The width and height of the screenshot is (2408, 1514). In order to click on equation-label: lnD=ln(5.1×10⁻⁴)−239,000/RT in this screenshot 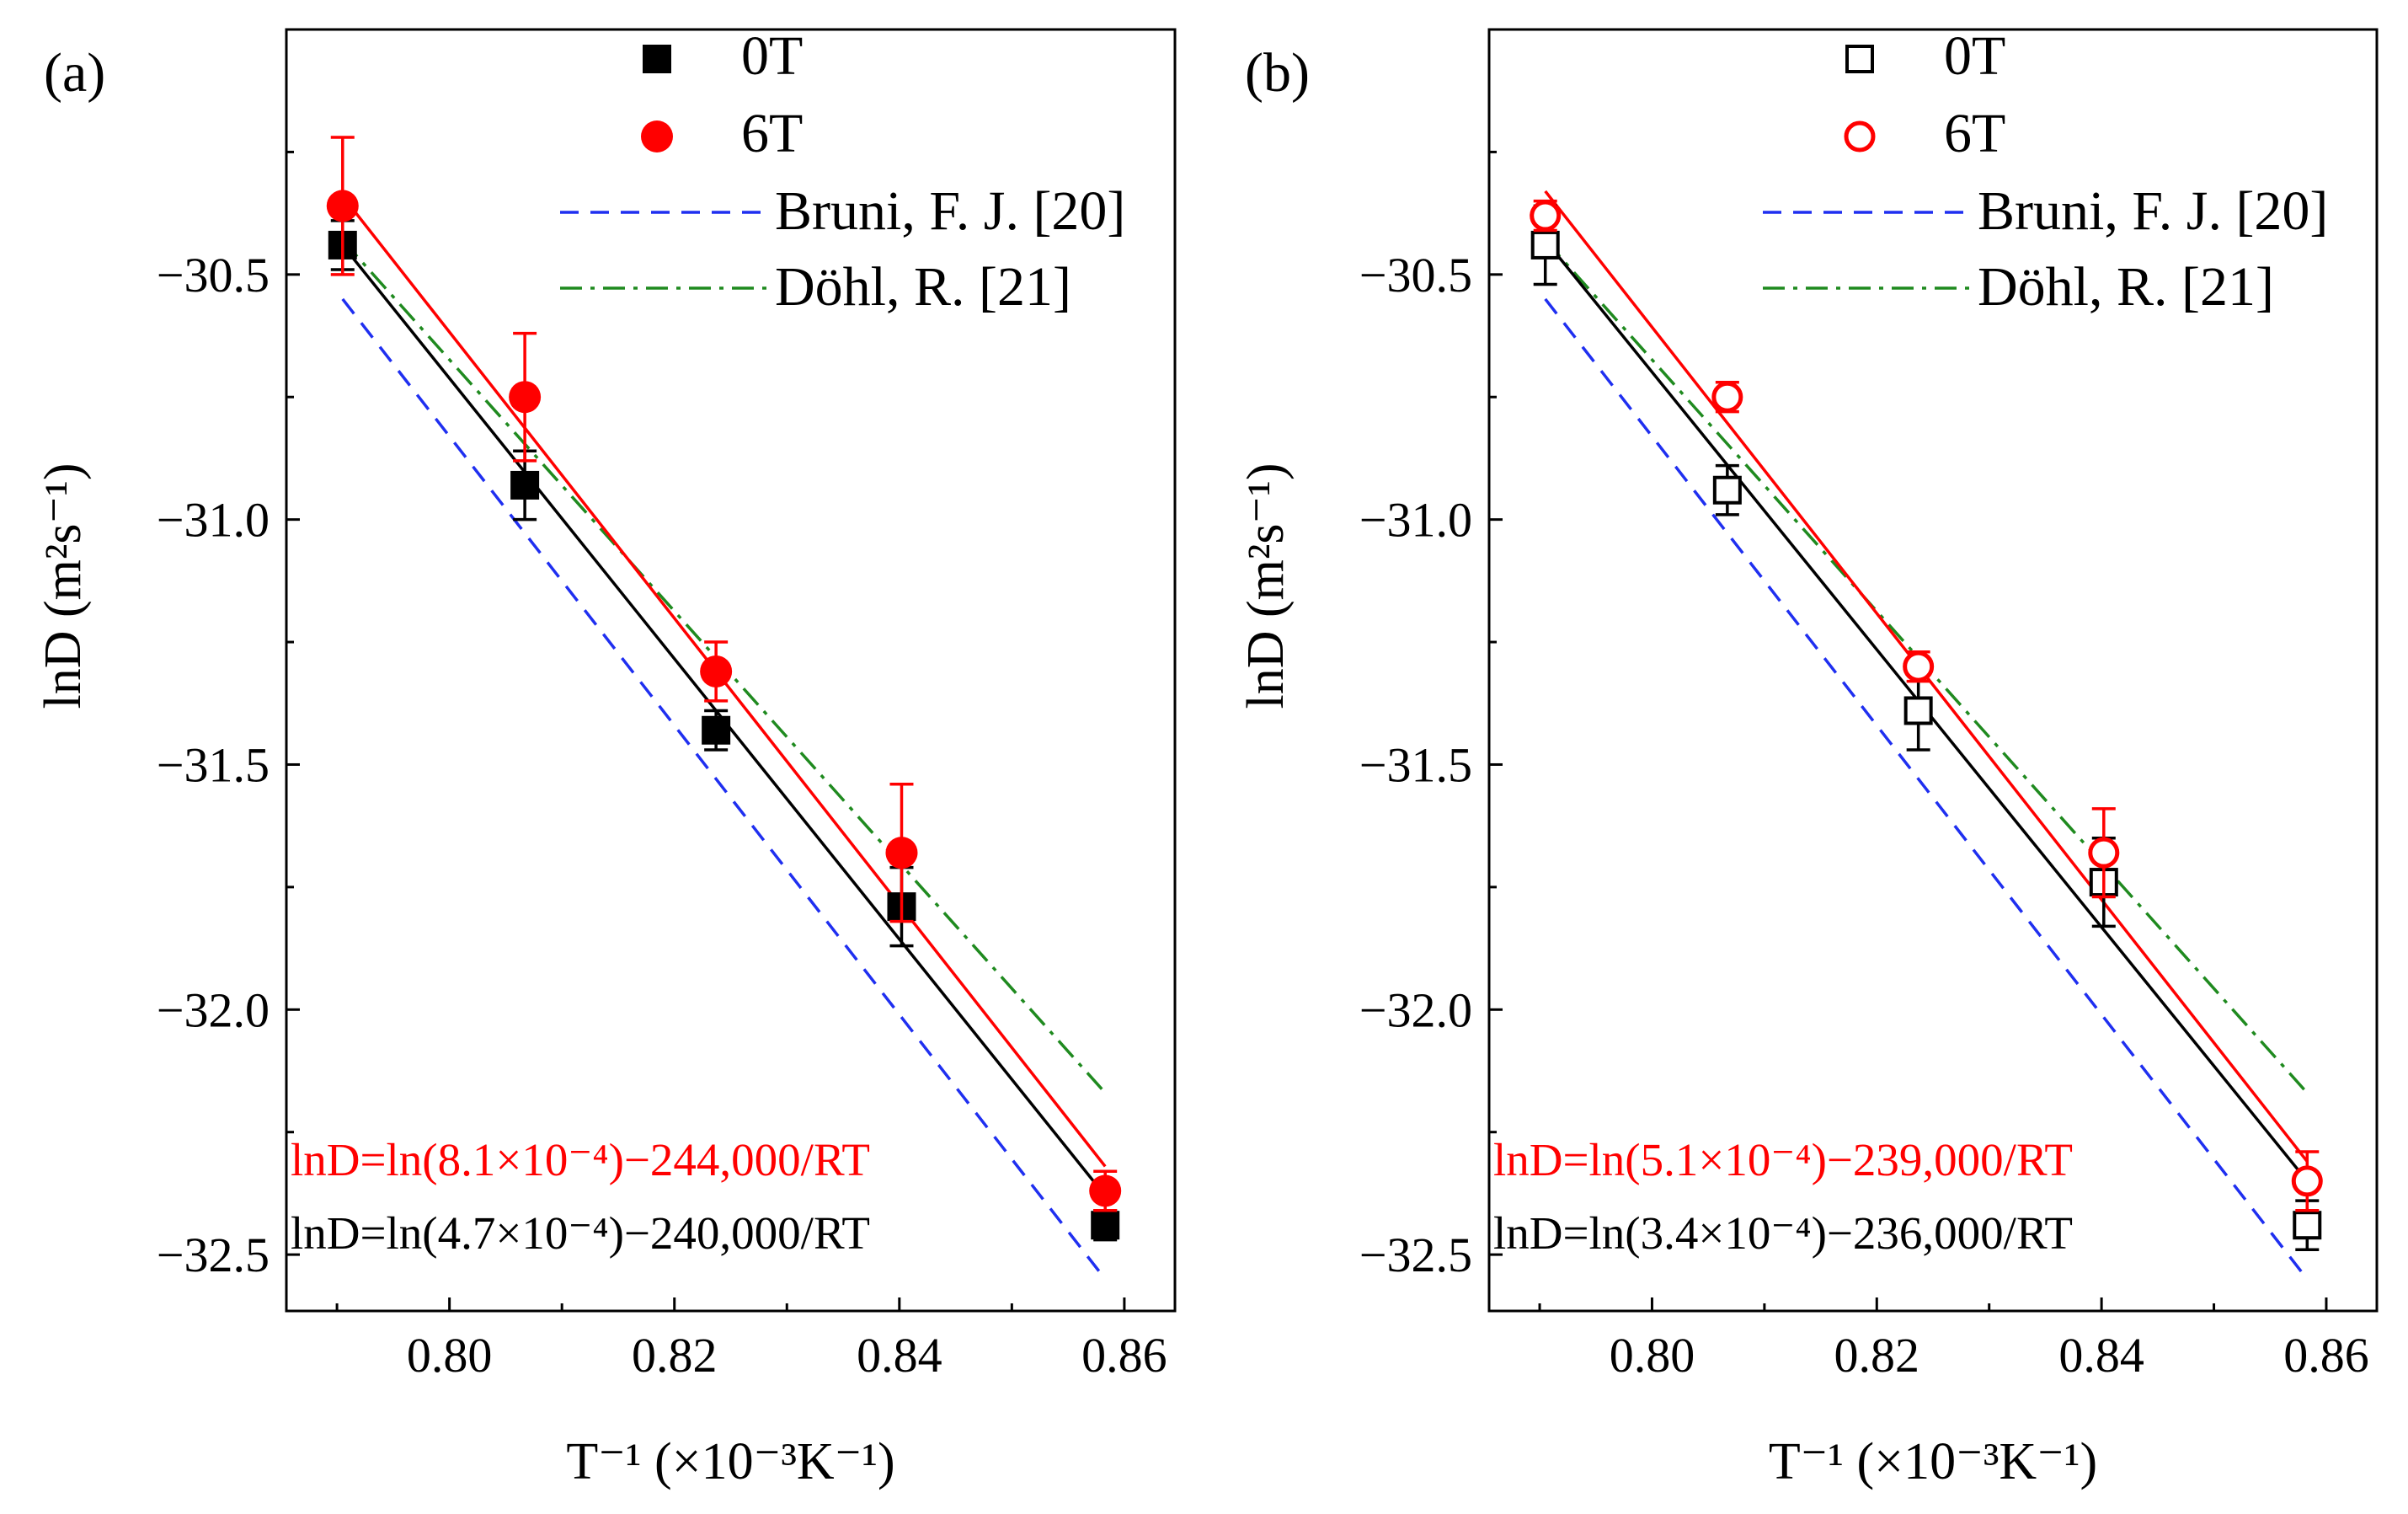, I will do `click(1783, 1159)`.